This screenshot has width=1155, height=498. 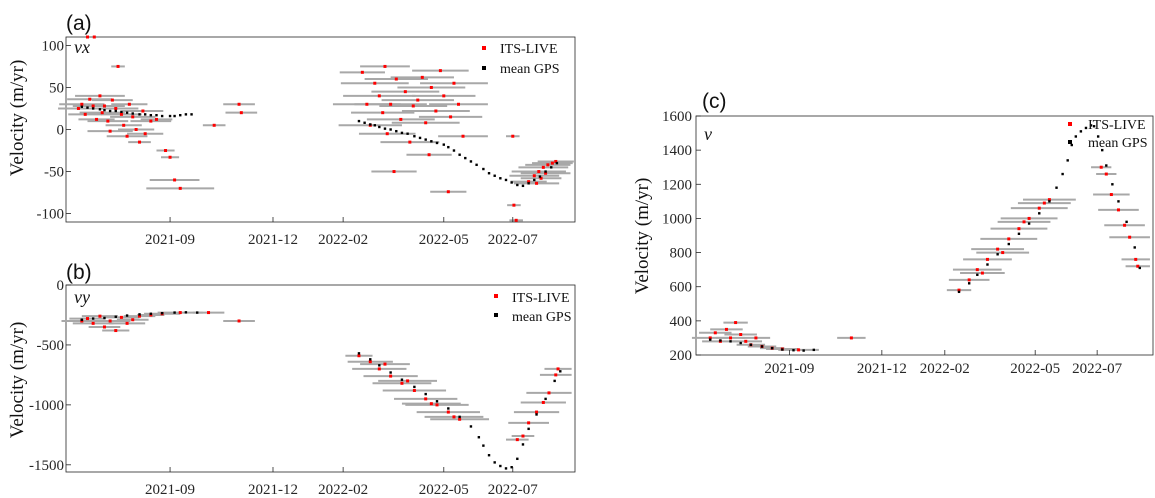 I want to click on y-tick-label: 1200, so click(x=677, y=185).